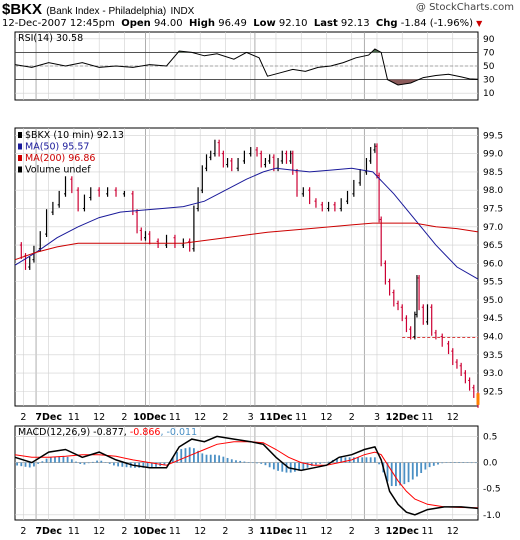  What do you see at coordinates (275, 531) in the screenshot?
I see `x-tick-label: 11Dec` at bounding box center [275, 531].